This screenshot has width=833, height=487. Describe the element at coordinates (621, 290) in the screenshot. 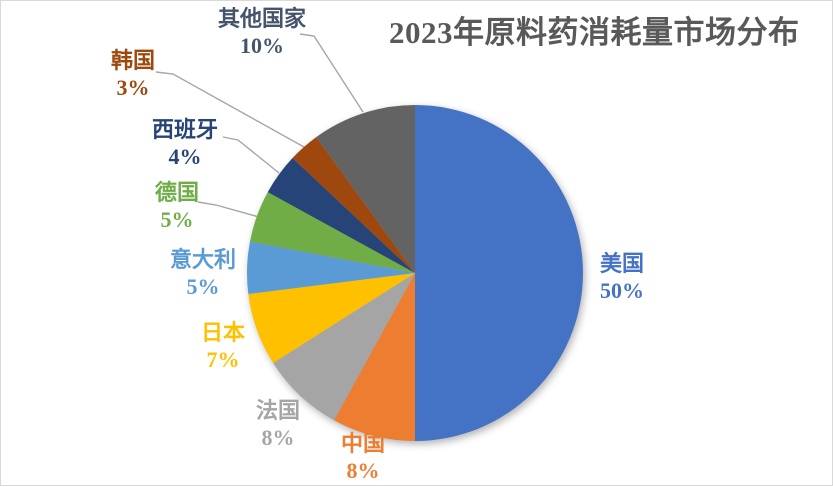

I see `pie-label-percent: 50%` at that location.